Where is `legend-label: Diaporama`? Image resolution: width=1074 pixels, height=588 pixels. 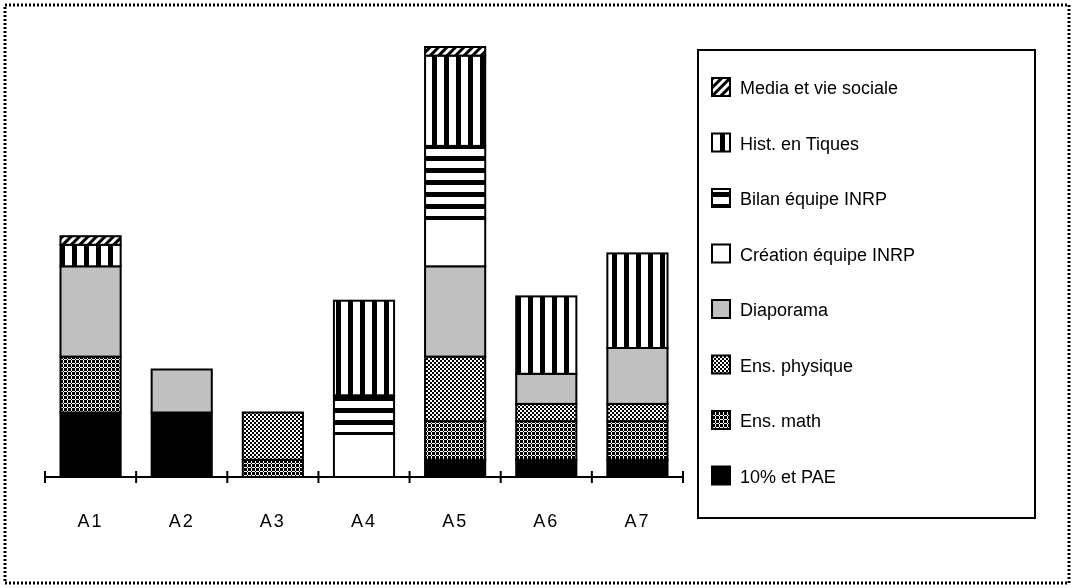 legend-label: Diaporama is located at coordinates (785, 310).